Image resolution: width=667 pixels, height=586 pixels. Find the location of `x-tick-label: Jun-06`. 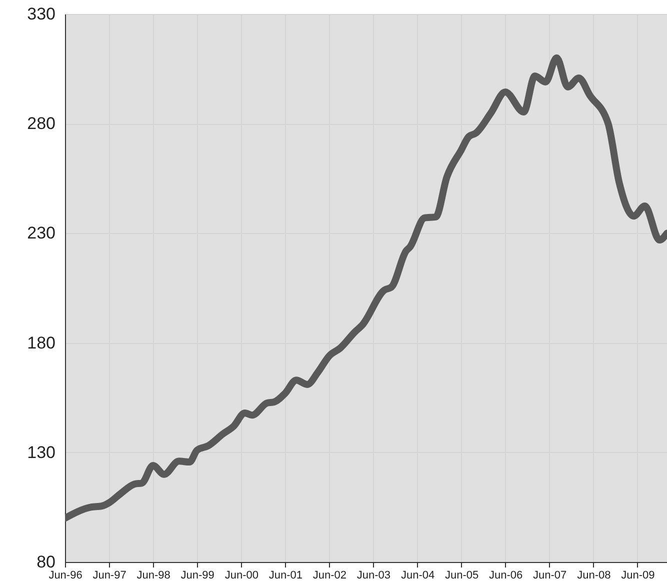

x-tick-label: Jun-06 is located at coordinates (505, 576).